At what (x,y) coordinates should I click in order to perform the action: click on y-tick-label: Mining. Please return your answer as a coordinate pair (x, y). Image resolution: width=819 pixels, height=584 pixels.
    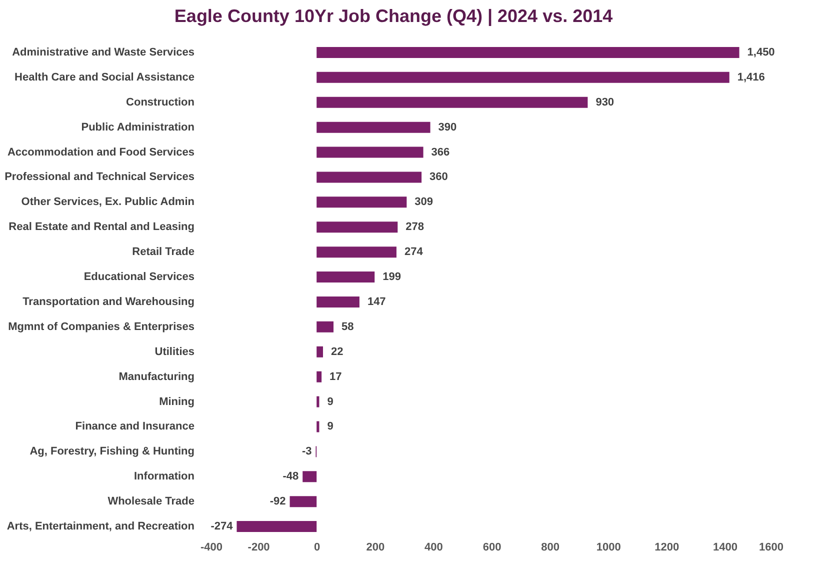
    Looking at the image, I should click on (176, 402).